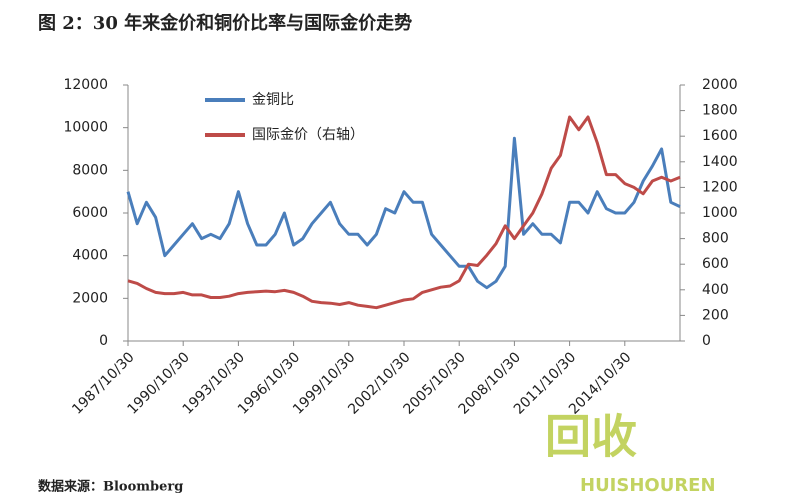 Image resolution: width=800 pixels, height=500 pixels. What do you see at coordinates (308, 135) in the screenshot?
I see `legend-label: 国际金价（右轴）` at bounding box center [308, 135].